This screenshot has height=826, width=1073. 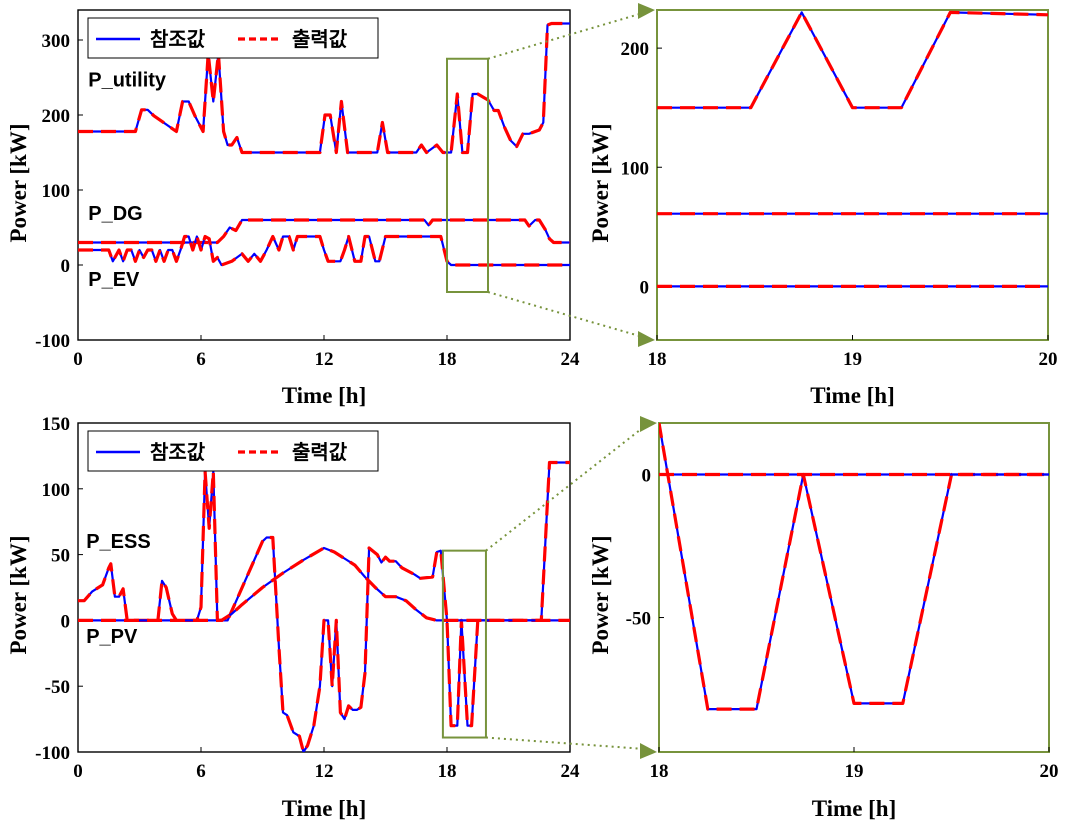 I want to click on series-reference-p-dg, so click(x=324, y=231).